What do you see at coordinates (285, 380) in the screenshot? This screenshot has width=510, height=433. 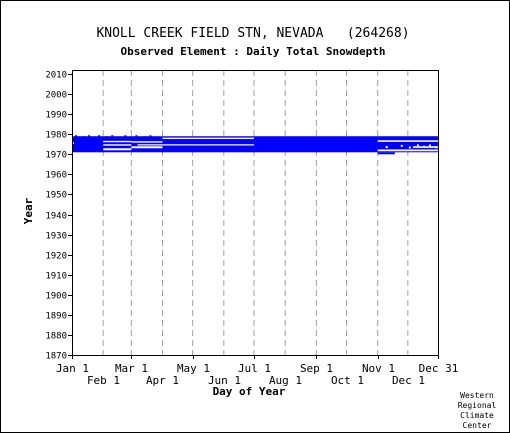 I see `x-tick-label: Aug 1` at bounding box center [285, 380].